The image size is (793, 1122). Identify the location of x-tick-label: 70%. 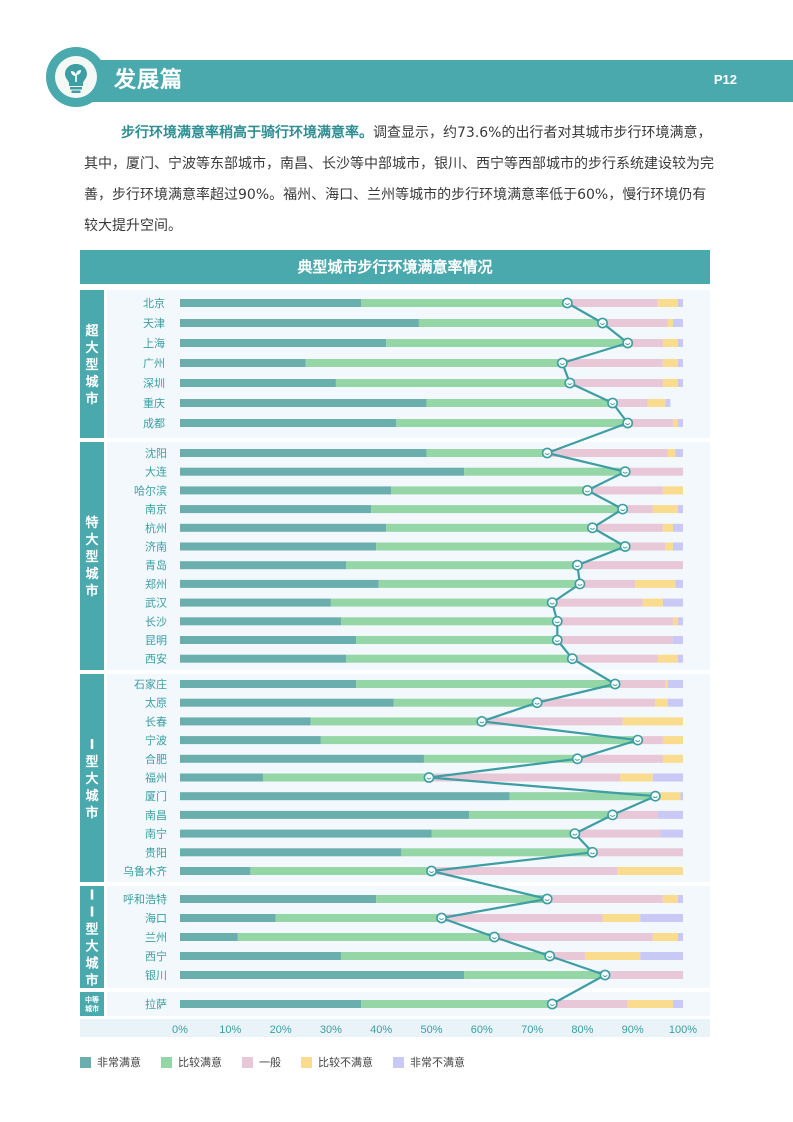
(532, 1030).